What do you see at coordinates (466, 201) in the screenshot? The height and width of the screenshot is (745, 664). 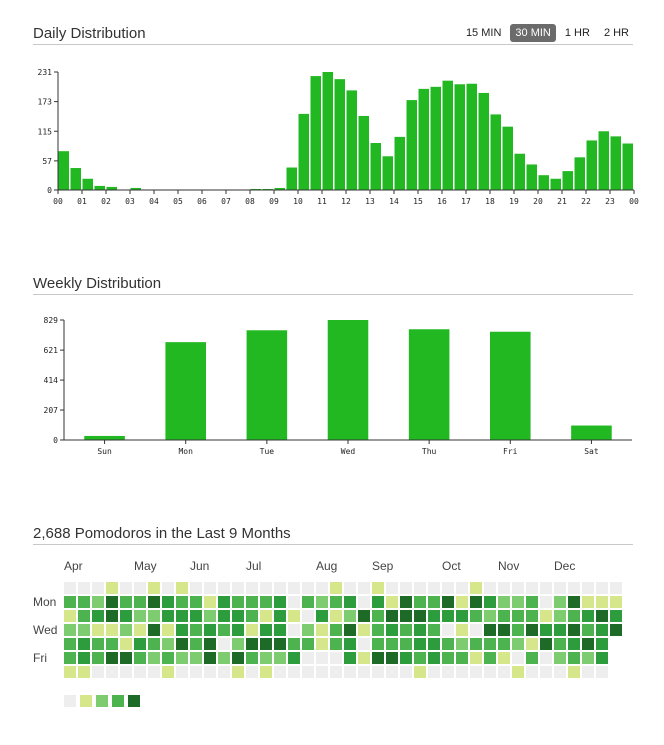 I see `daily-x-tick-label: 17` at bounding box center [466, 201].